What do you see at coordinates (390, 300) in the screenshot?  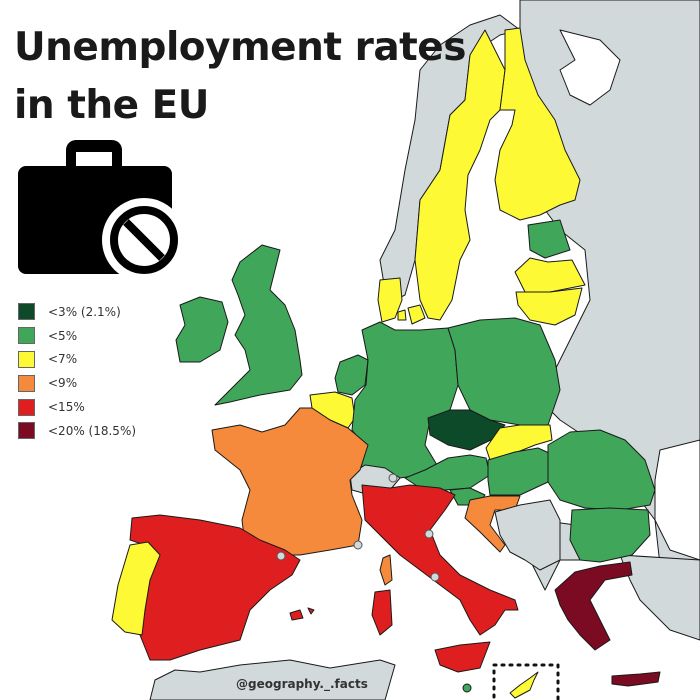 I see `region-denmark` at bounding box center [390, 300].